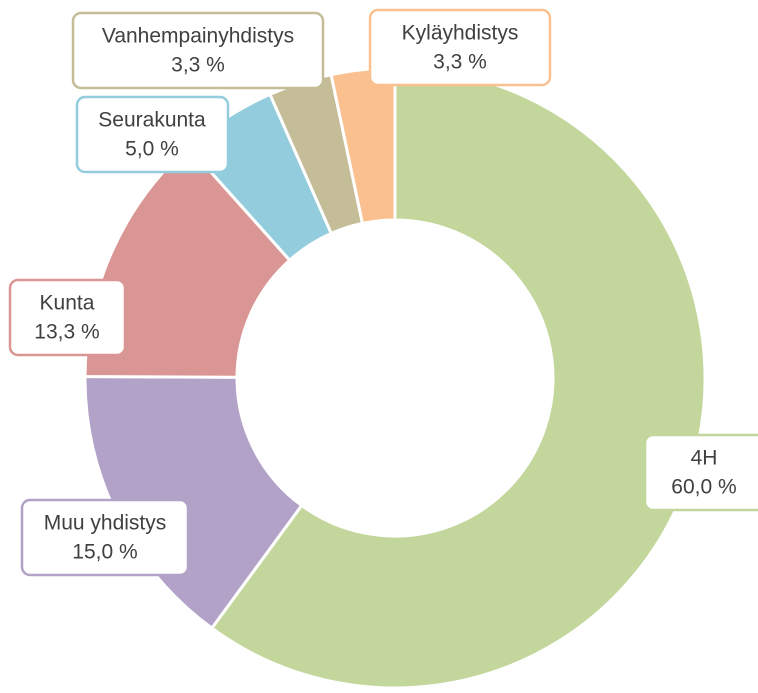 Image resolution: width=758 pixels, height=693 pixels. I want to click on slice-value: 5,0 %, so click(152, 149).